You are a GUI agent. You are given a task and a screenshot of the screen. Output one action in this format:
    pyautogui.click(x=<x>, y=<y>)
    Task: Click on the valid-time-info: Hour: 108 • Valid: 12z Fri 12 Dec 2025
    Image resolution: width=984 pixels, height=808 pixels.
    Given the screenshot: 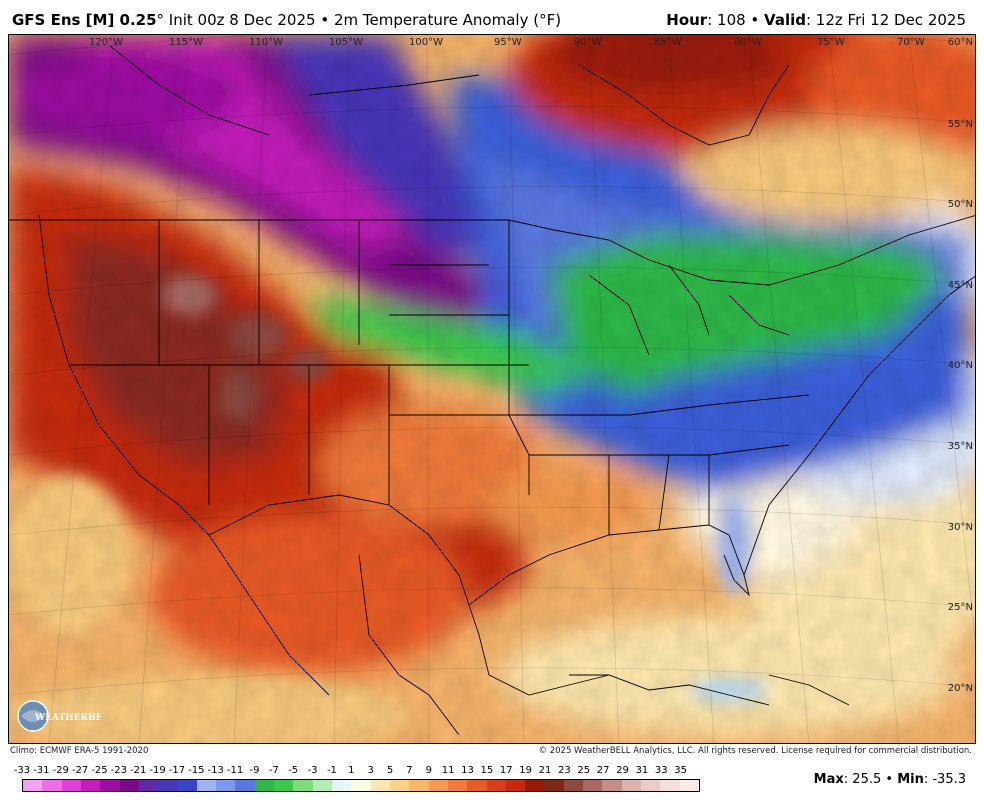 What is the action you would take?
    pyautogui.click(x=816, y=20)
    